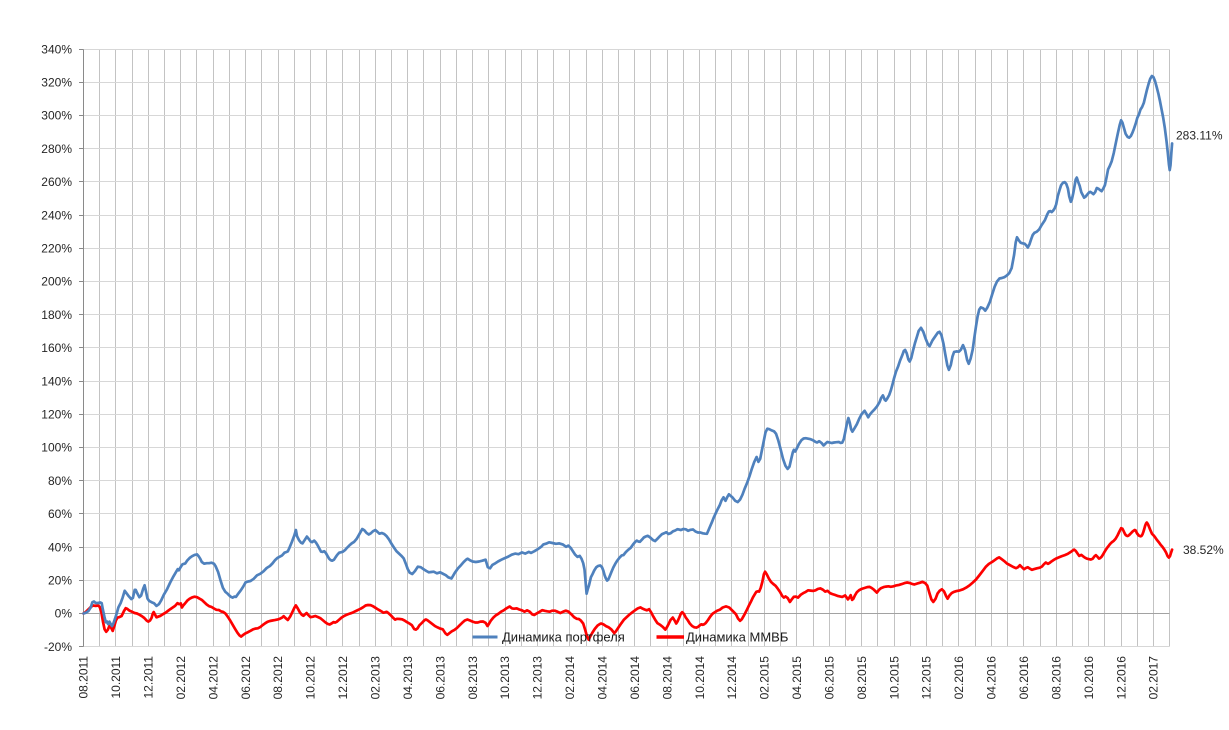 The width and height of the screenshot is (1229, 730). I want to click on svg-text: 80%, so click(60, 481).